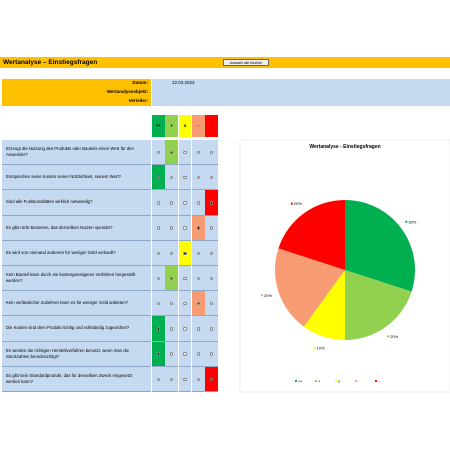 The width and height of the screenshot is (450, 450). Describe the element at coordinates (246, 62) in the screenshot. I see `clear-button: Auswahl alle löschen` at that location.